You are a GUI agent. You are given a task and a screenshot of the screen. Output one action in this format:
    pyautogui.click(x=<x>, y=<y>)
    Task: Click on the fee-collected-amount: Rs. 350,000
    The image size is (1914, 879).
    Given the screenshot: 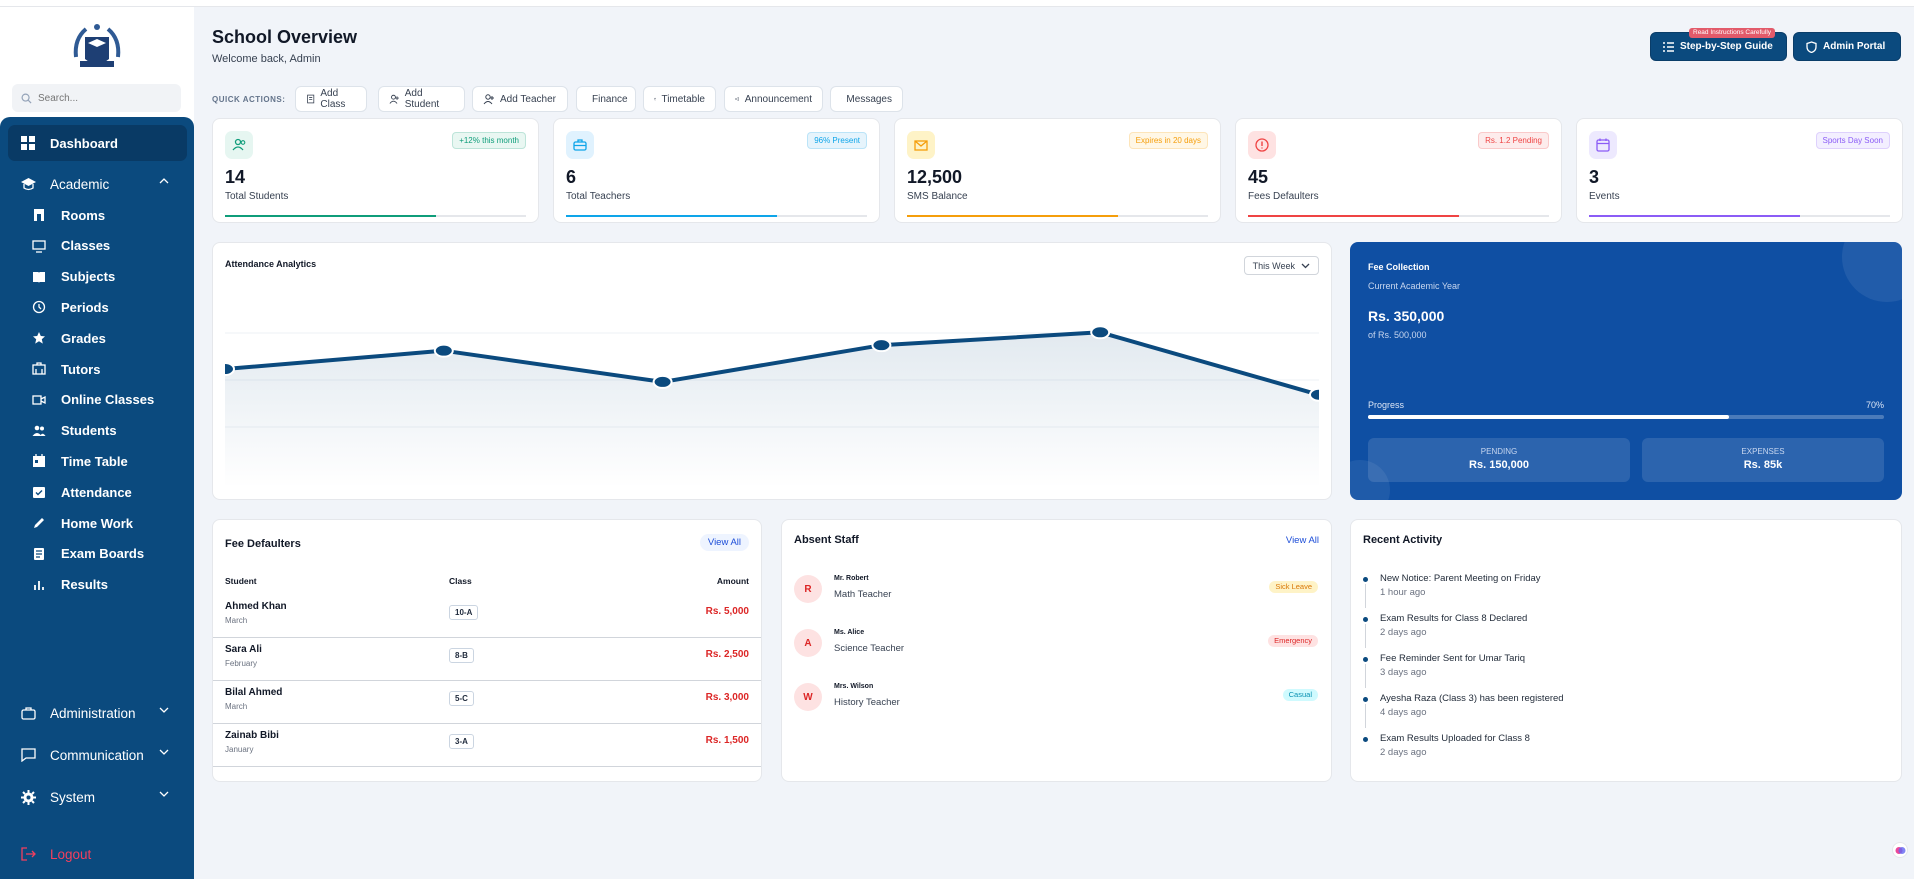 What is the action you would take?
    pyautogui.click(x=1406, y=316)
    